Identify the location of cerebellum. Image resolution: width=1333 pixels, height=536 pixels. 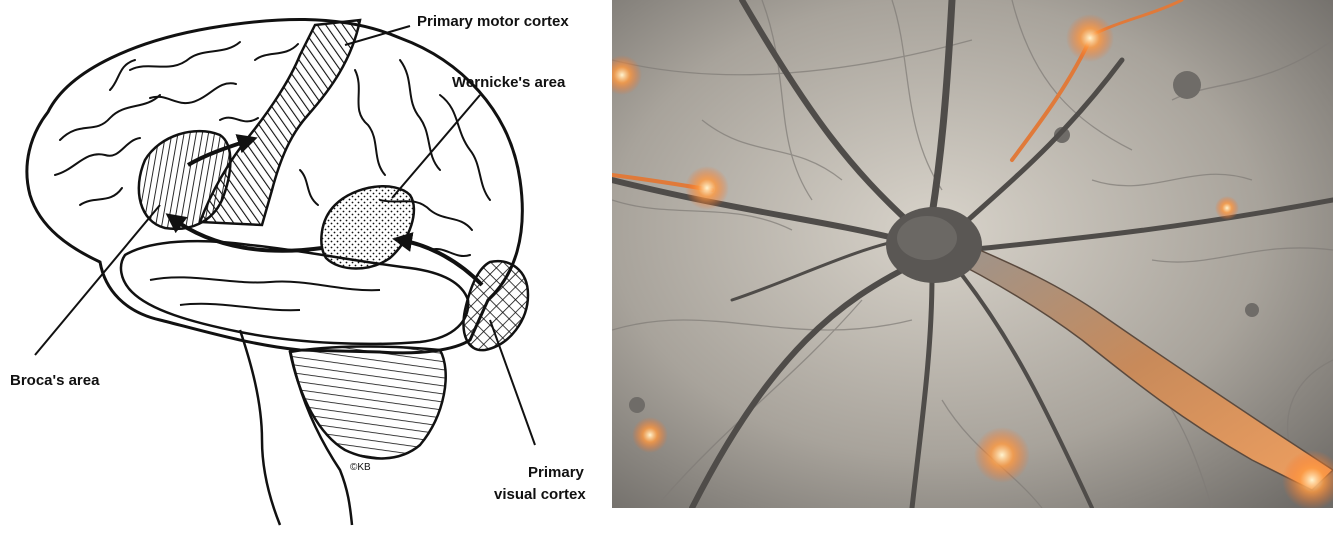
(367, 402).